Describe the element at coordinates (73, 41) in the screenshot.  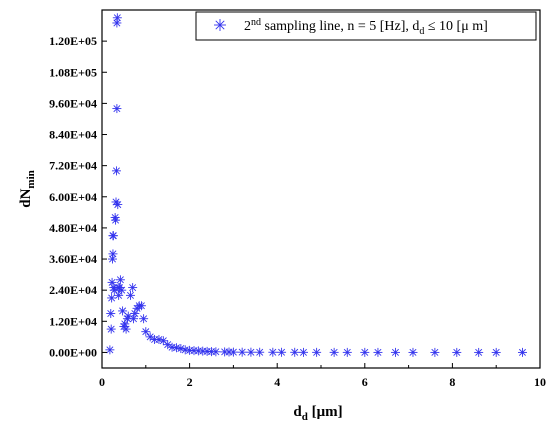
I see `y-tick-label: 1.20E+05` at that location.